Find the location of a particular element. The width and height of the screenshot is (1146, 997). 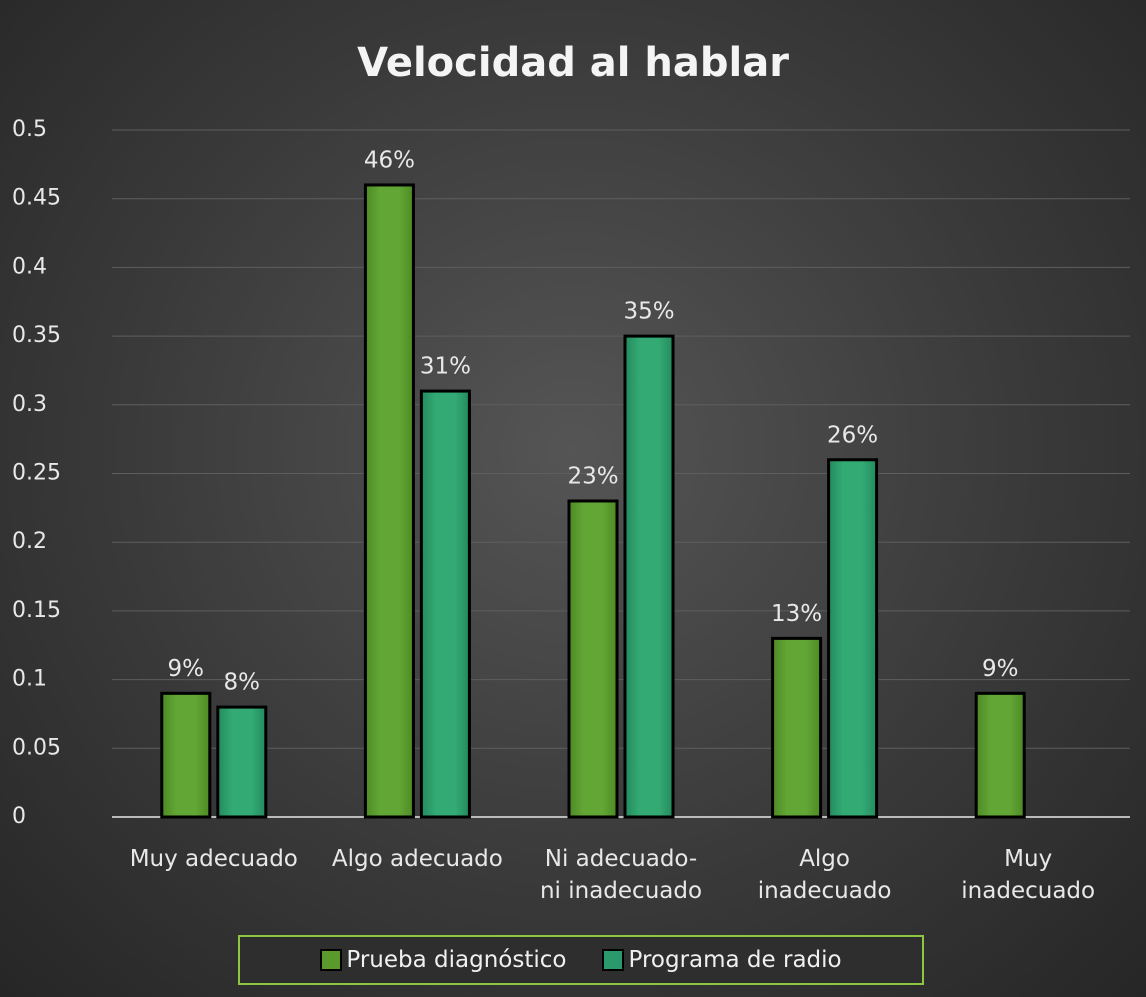

x-tick-label: Algo adecuado is located at coordinates (417, 859).